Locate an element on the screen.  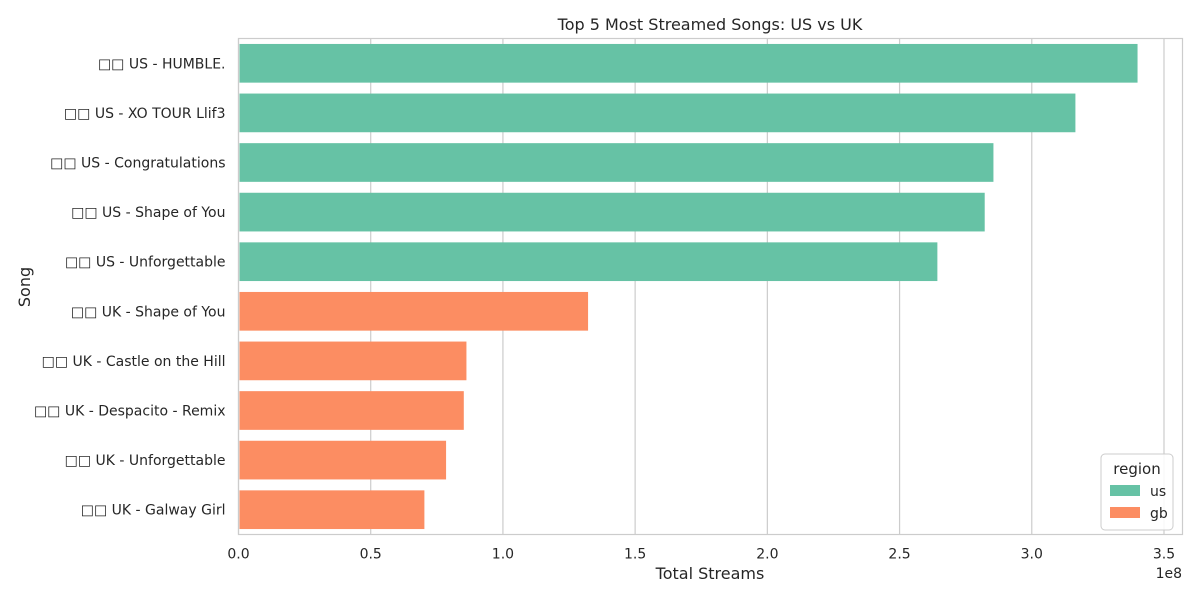
legend-swatch-gb is located at coordinates (1125, 512).